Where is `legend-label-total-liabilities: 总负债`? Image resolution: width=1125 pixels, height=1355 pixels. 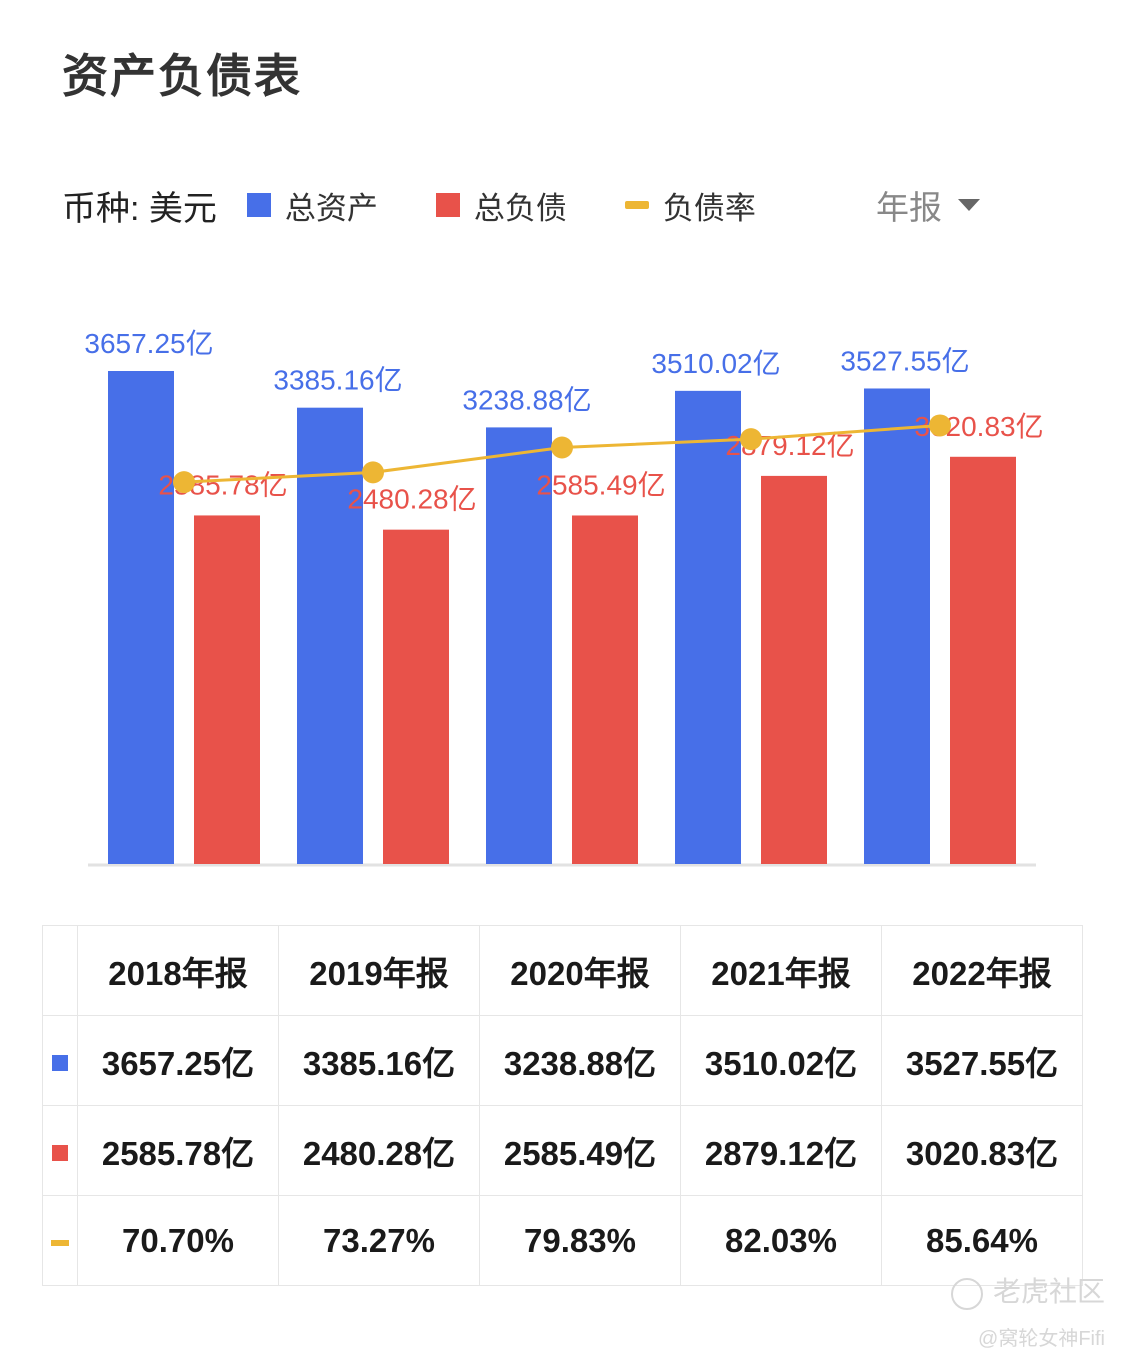
legend-label-total-liabilities: 总负债 is located at coordinates (520, 208).